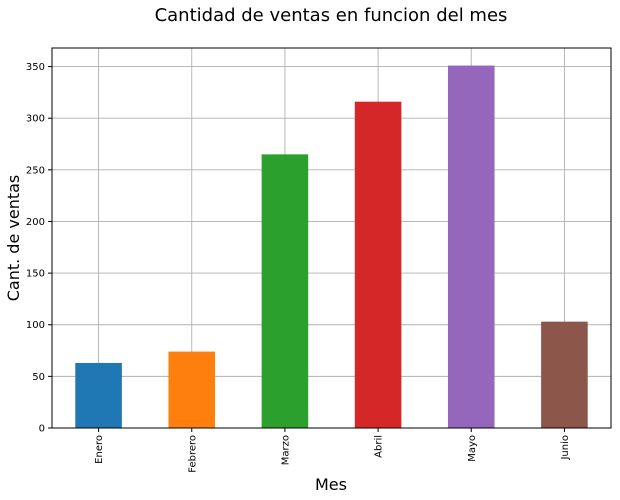 This screenshot has height=500, width=620. I want to click on bar-enero, so click(98, 395).